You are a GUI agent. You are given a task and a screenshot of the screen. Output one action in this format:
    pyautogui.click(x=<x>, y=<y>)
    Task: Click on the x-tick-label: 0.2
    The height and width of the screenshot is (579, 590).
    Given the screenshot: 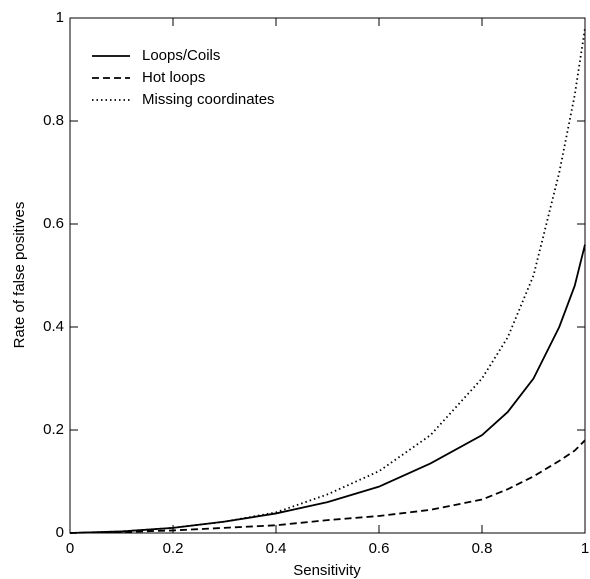 What is the action you would take?
    pyautogui.click(x=173, y=548)
    